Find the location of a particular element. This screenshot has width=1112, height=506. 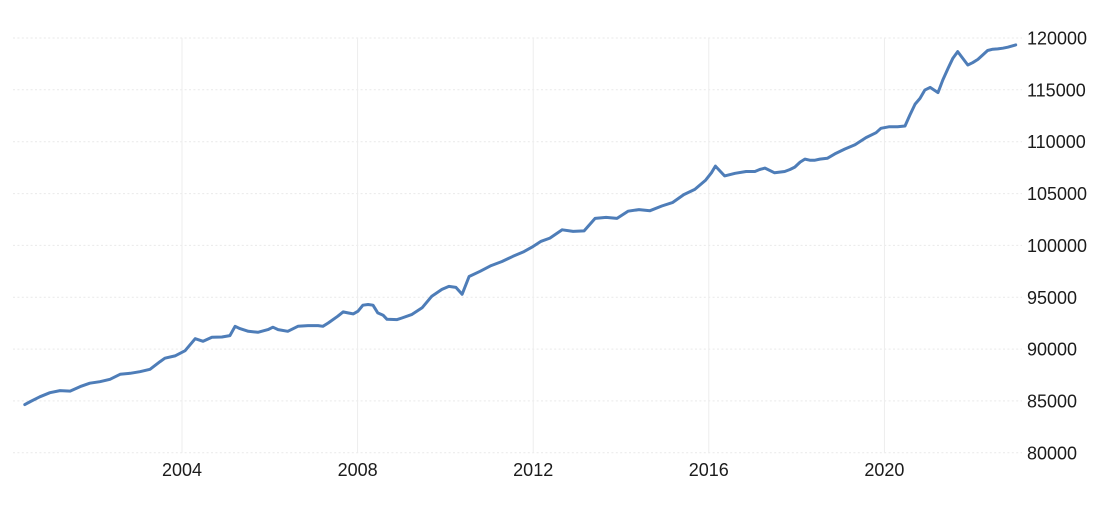

x-tick-label: 2020 is located at coordinates (884, 470).